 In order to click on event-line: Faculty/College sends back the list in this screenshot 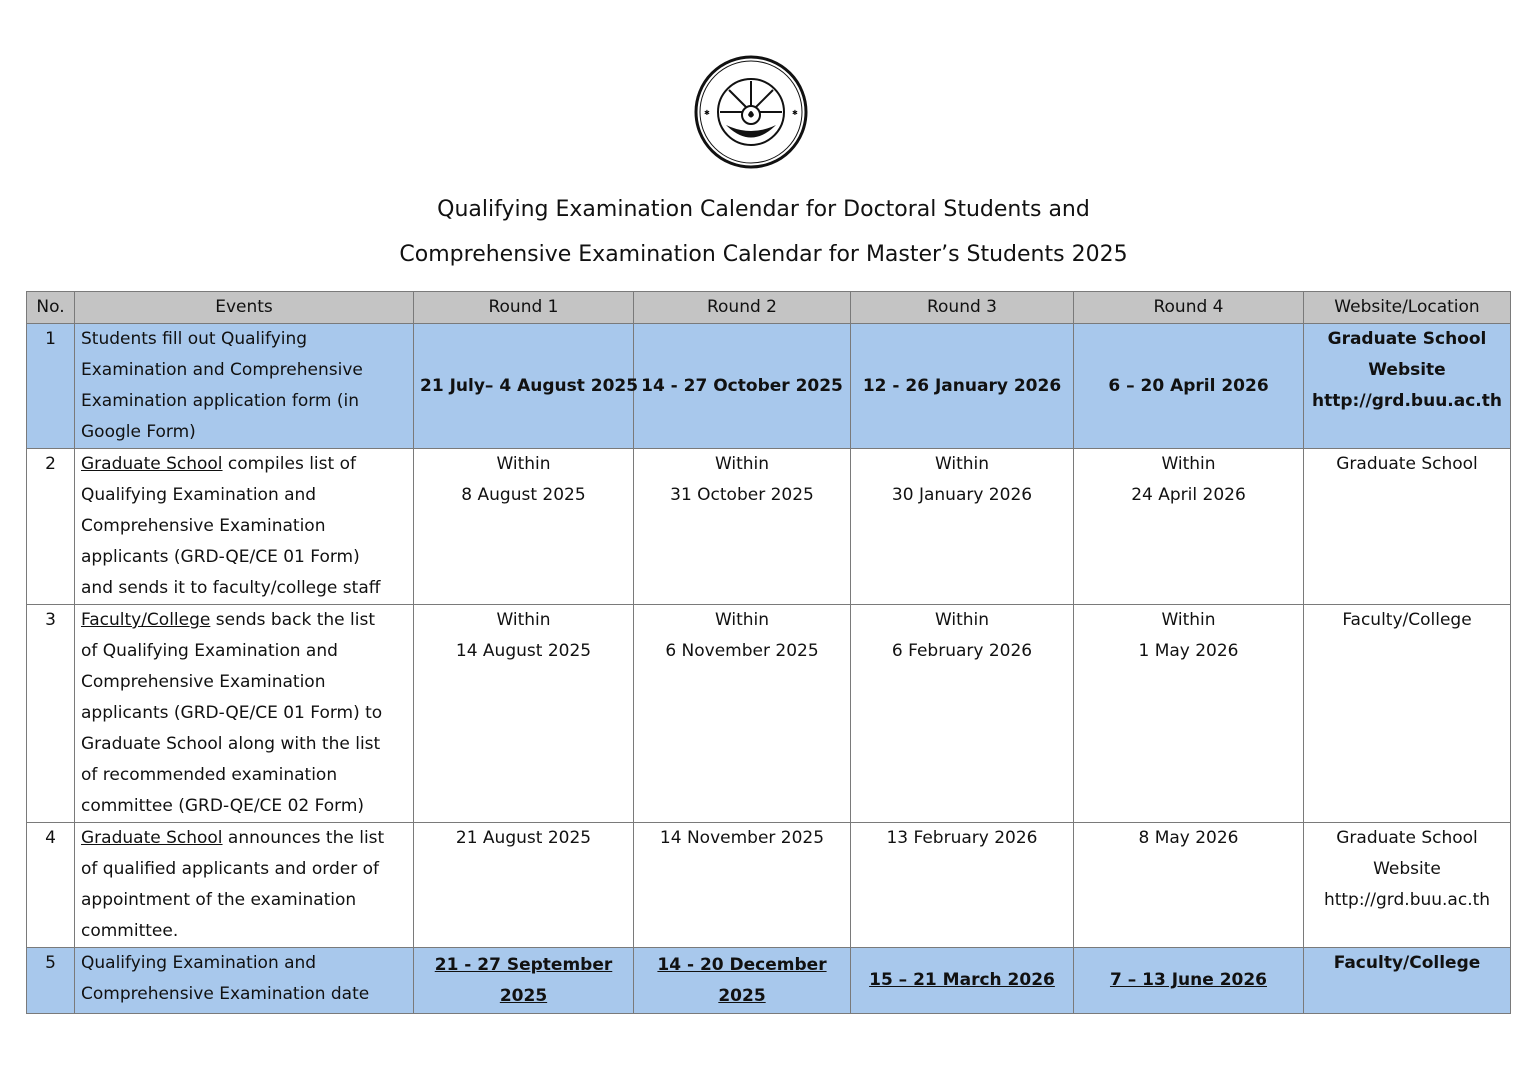, I will do `click(244, 620)`.